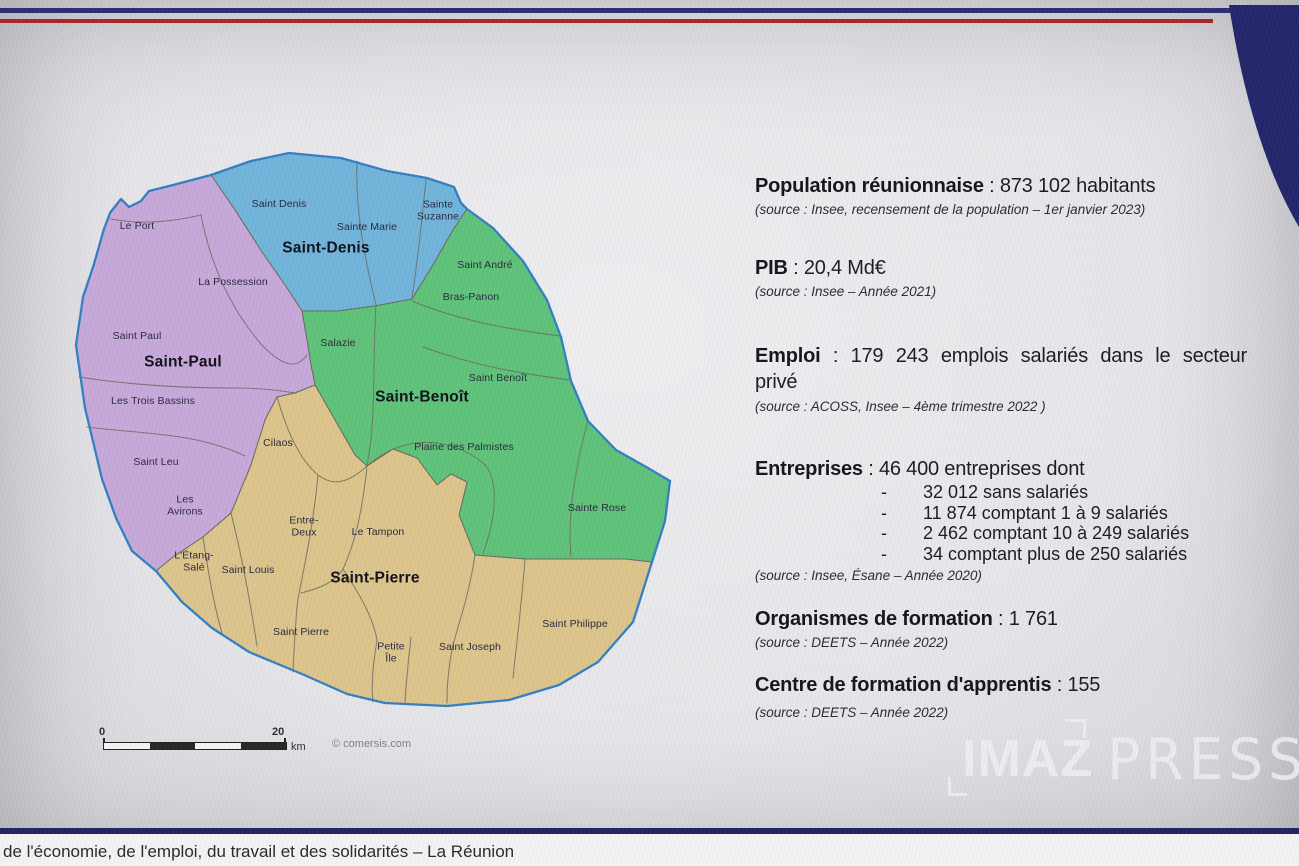 This screenshot has width=1299, height=866. What do you see at coordinates (1033, 619) in the screenshot?
I see `stat-organismes-value: 1 761` at bounding box center [1033, 619].